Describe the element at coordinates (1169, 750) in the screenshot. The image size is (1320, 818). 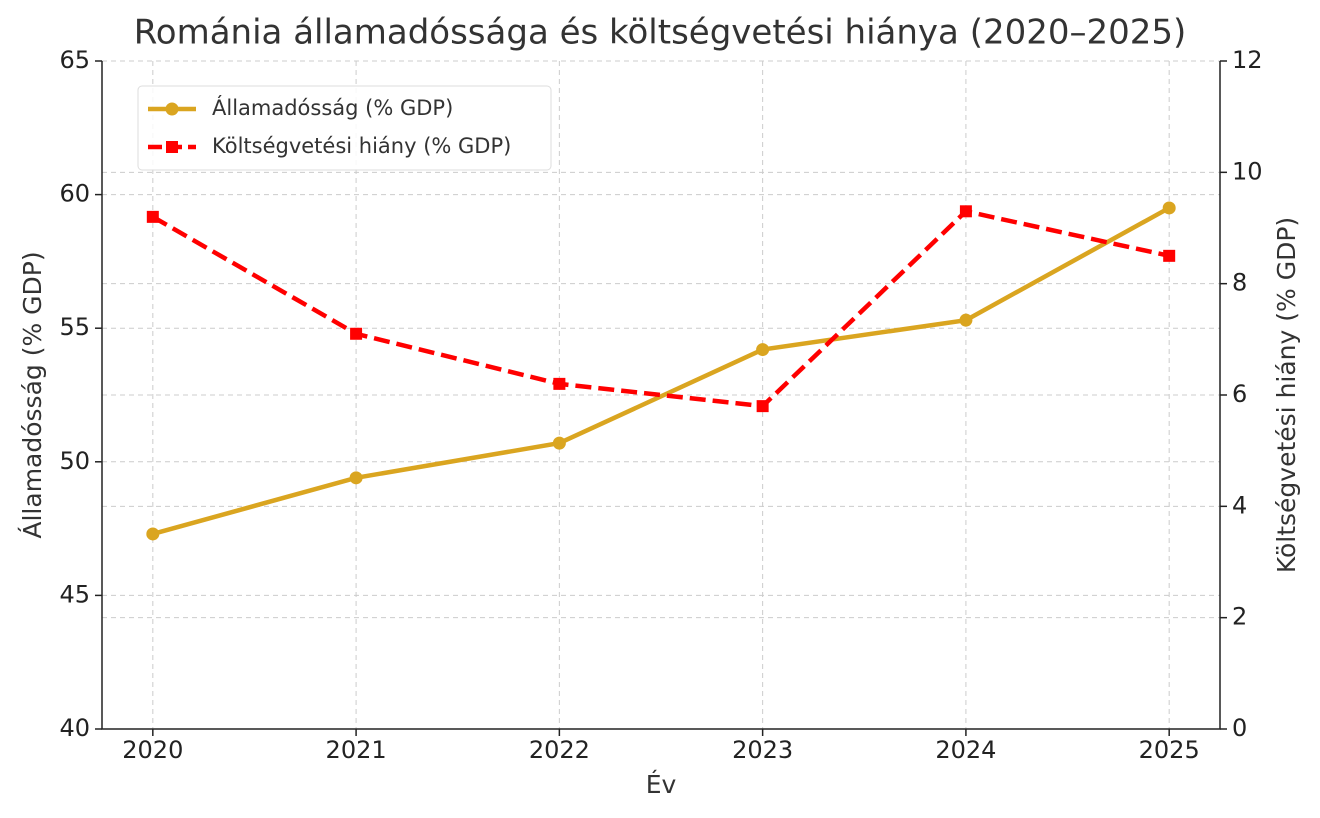
I see `x-tick-label: 2025` at that location.